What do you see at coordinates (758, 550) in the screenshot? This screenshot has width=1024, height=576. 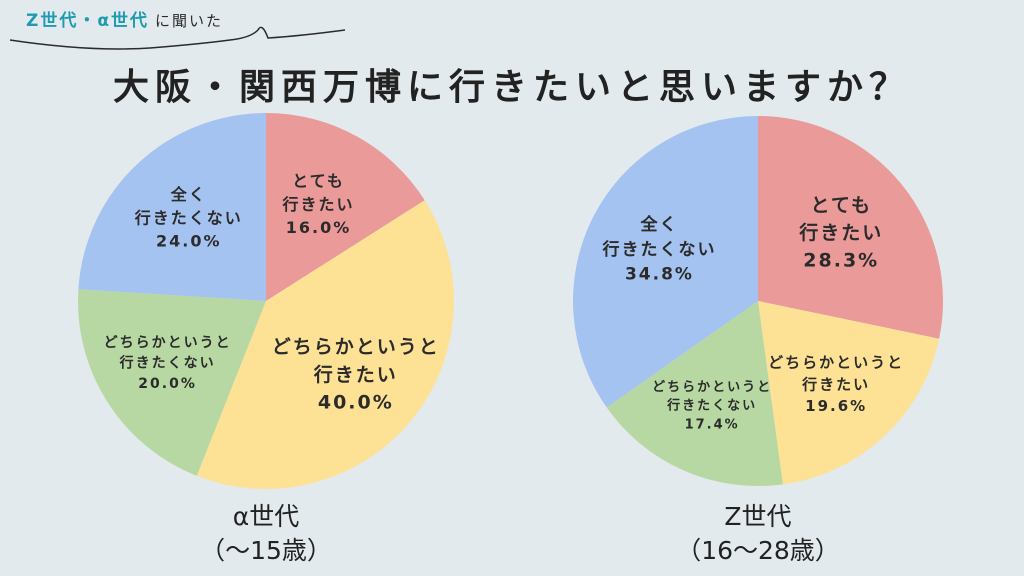 I see `group-age-range: （16〜28歳）` at bounding box center [758, 550].